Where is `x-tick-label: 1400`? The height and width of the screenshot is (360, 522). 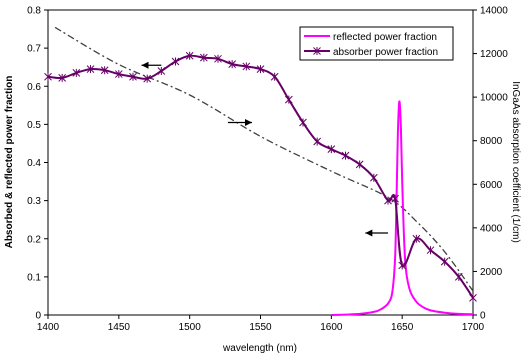 x-tick-label: 1400 is located at coordinates (48, 327).